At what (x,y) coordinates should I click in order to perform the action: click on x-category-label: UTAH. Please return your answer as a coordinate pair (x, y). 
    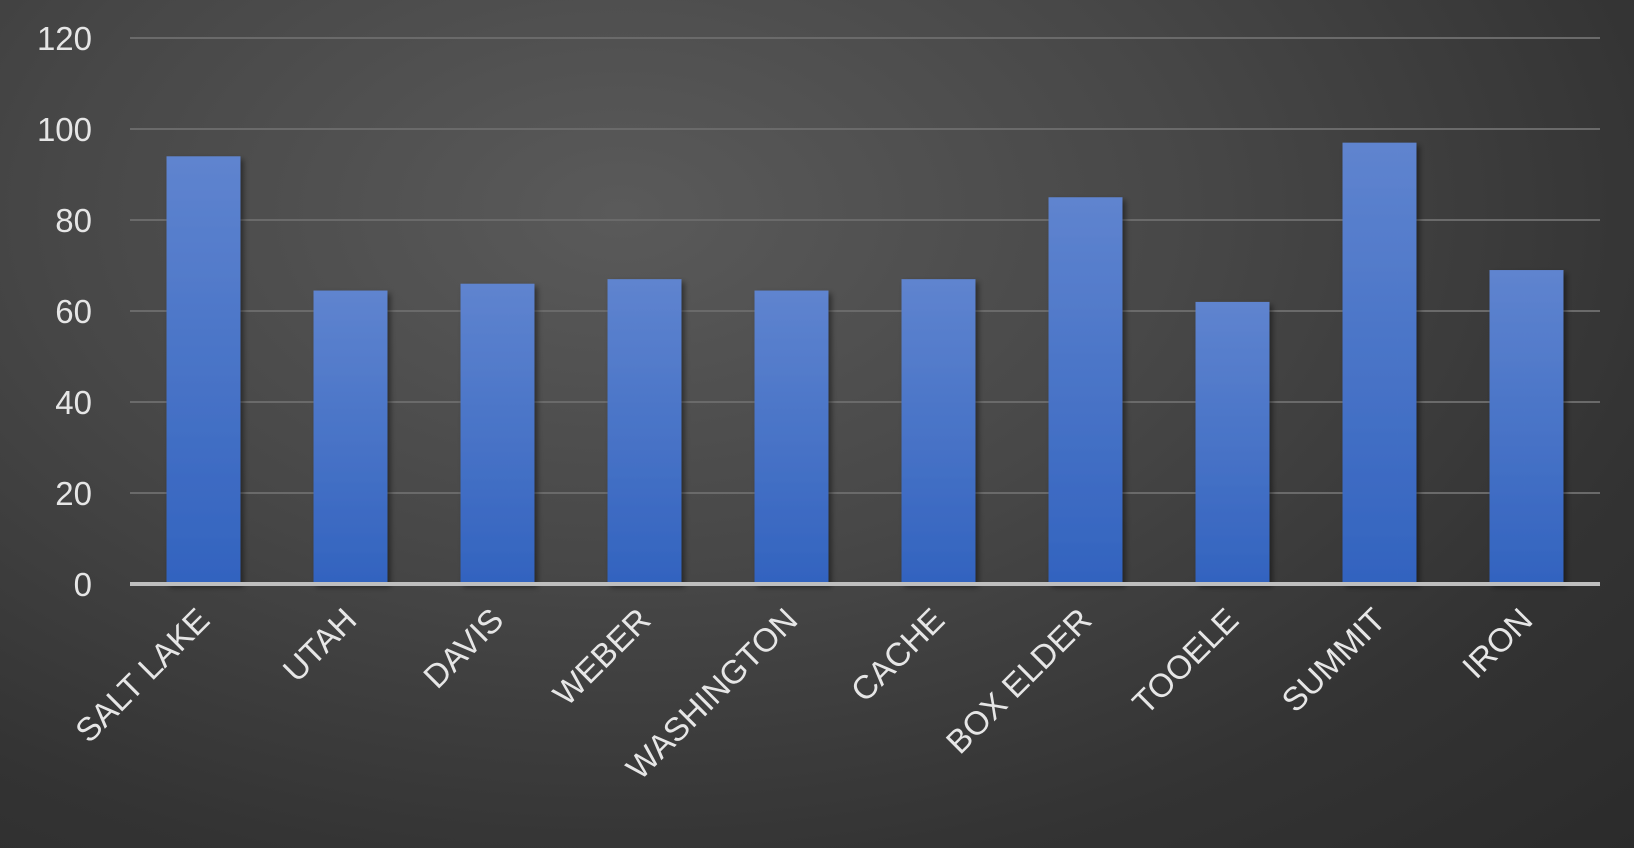
    Looking at the image, I should click on (319, 645).